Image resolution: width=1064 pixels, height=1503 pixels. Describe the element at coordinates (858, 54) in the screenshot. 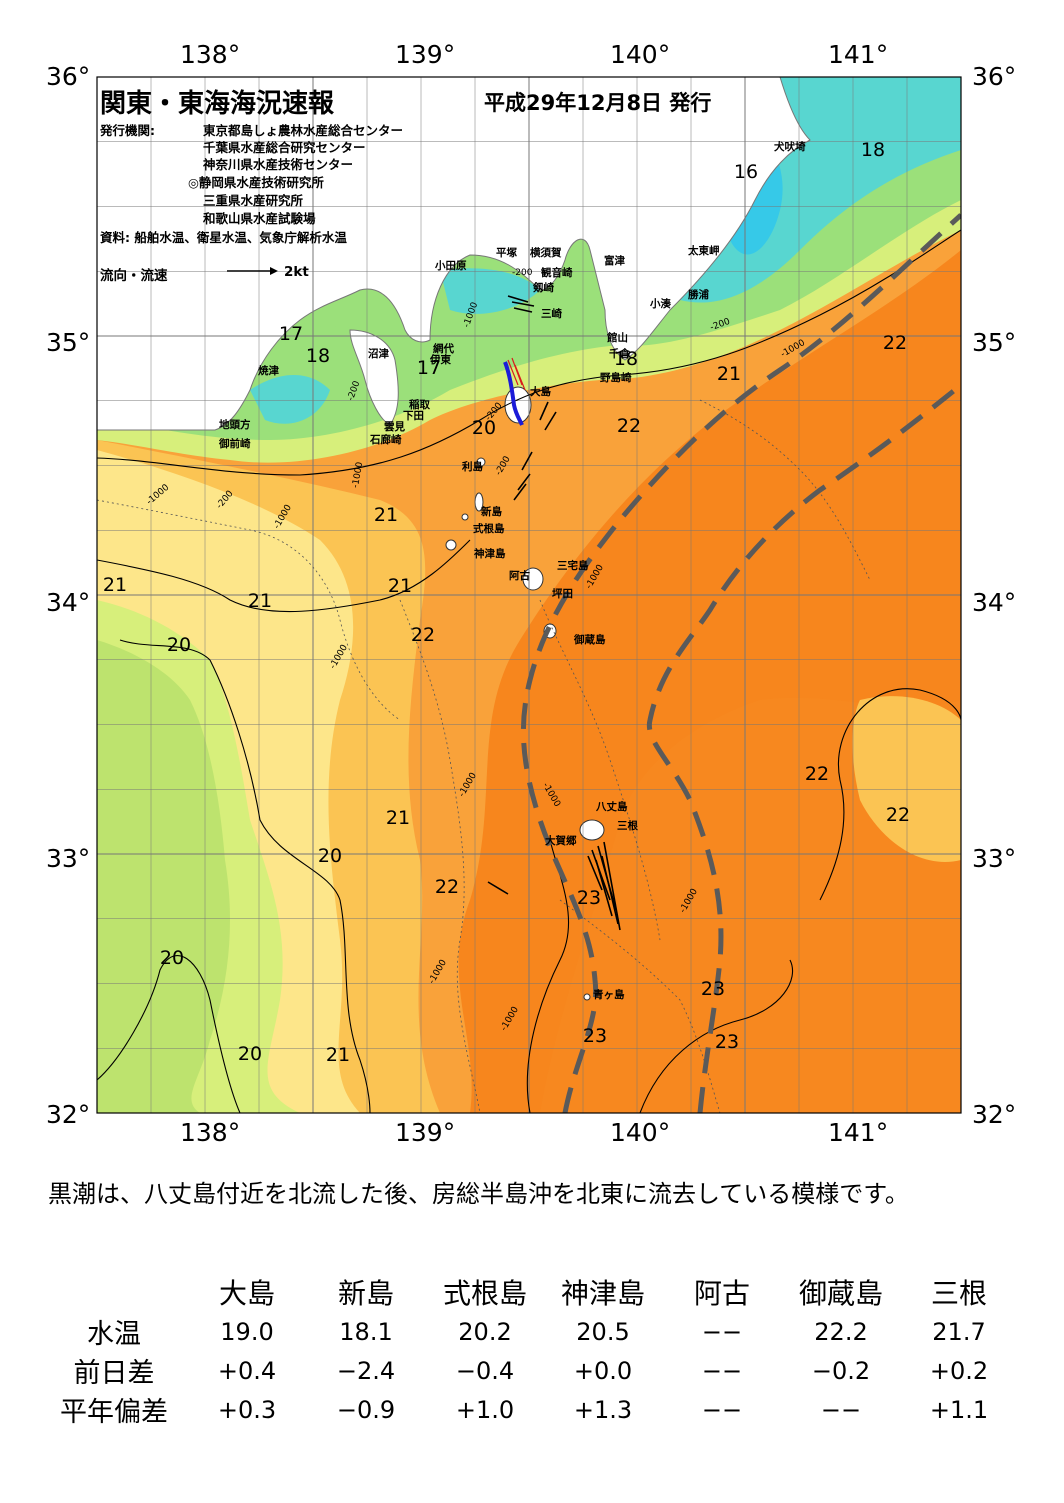

I see `lon-label-top-141: 141°` at that location.